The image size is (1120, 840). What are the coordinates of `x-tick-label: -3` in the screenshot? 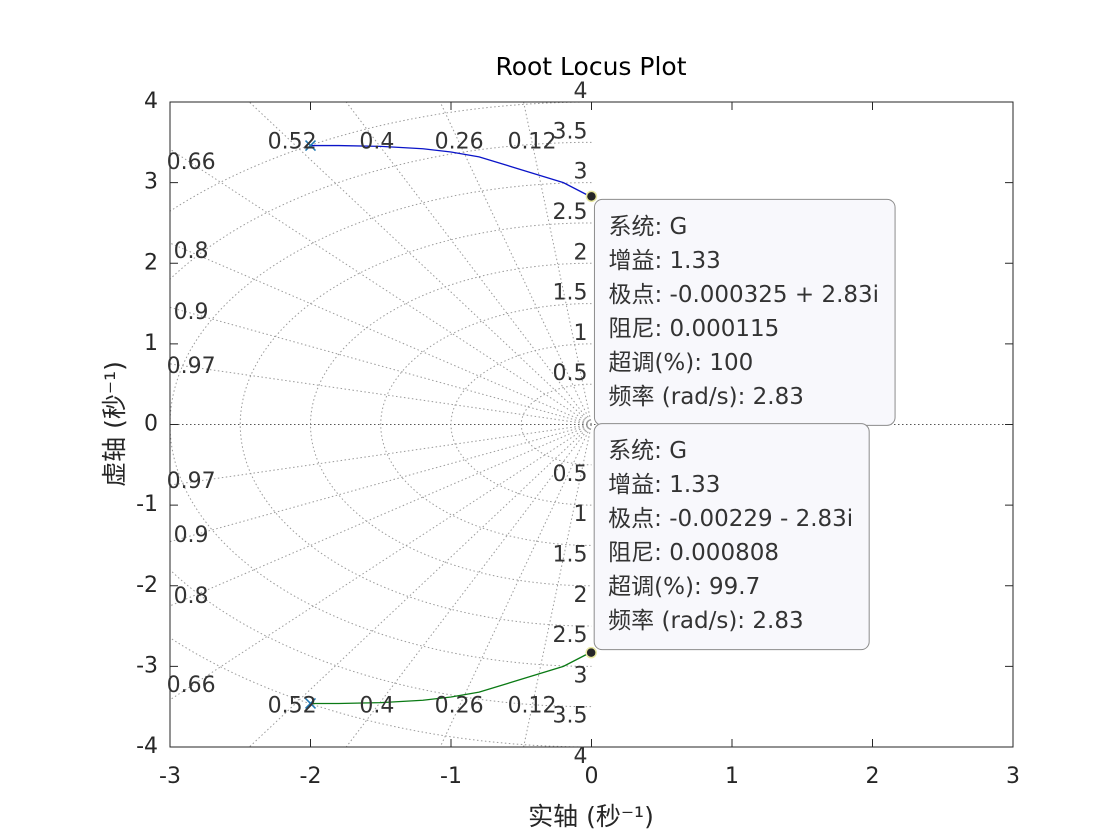 It's located at (170, 776).